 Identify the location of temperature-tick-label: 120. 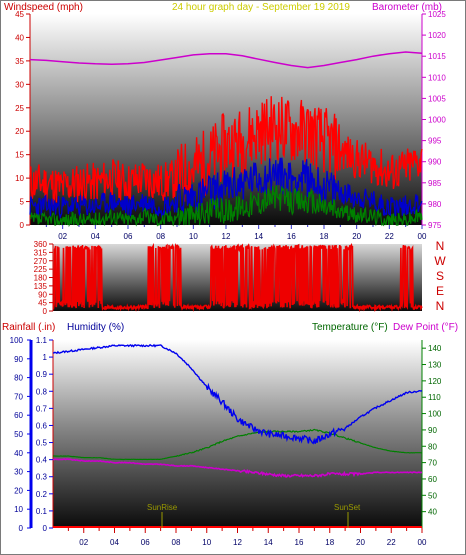
(435, 381).